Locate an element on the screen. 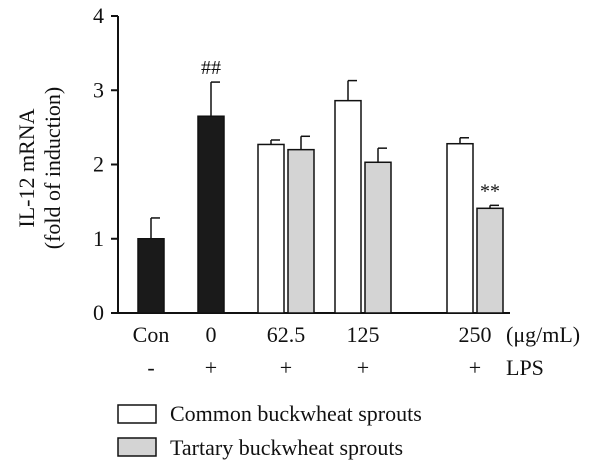  lps-sign: - is located at coordinates (150, 367).